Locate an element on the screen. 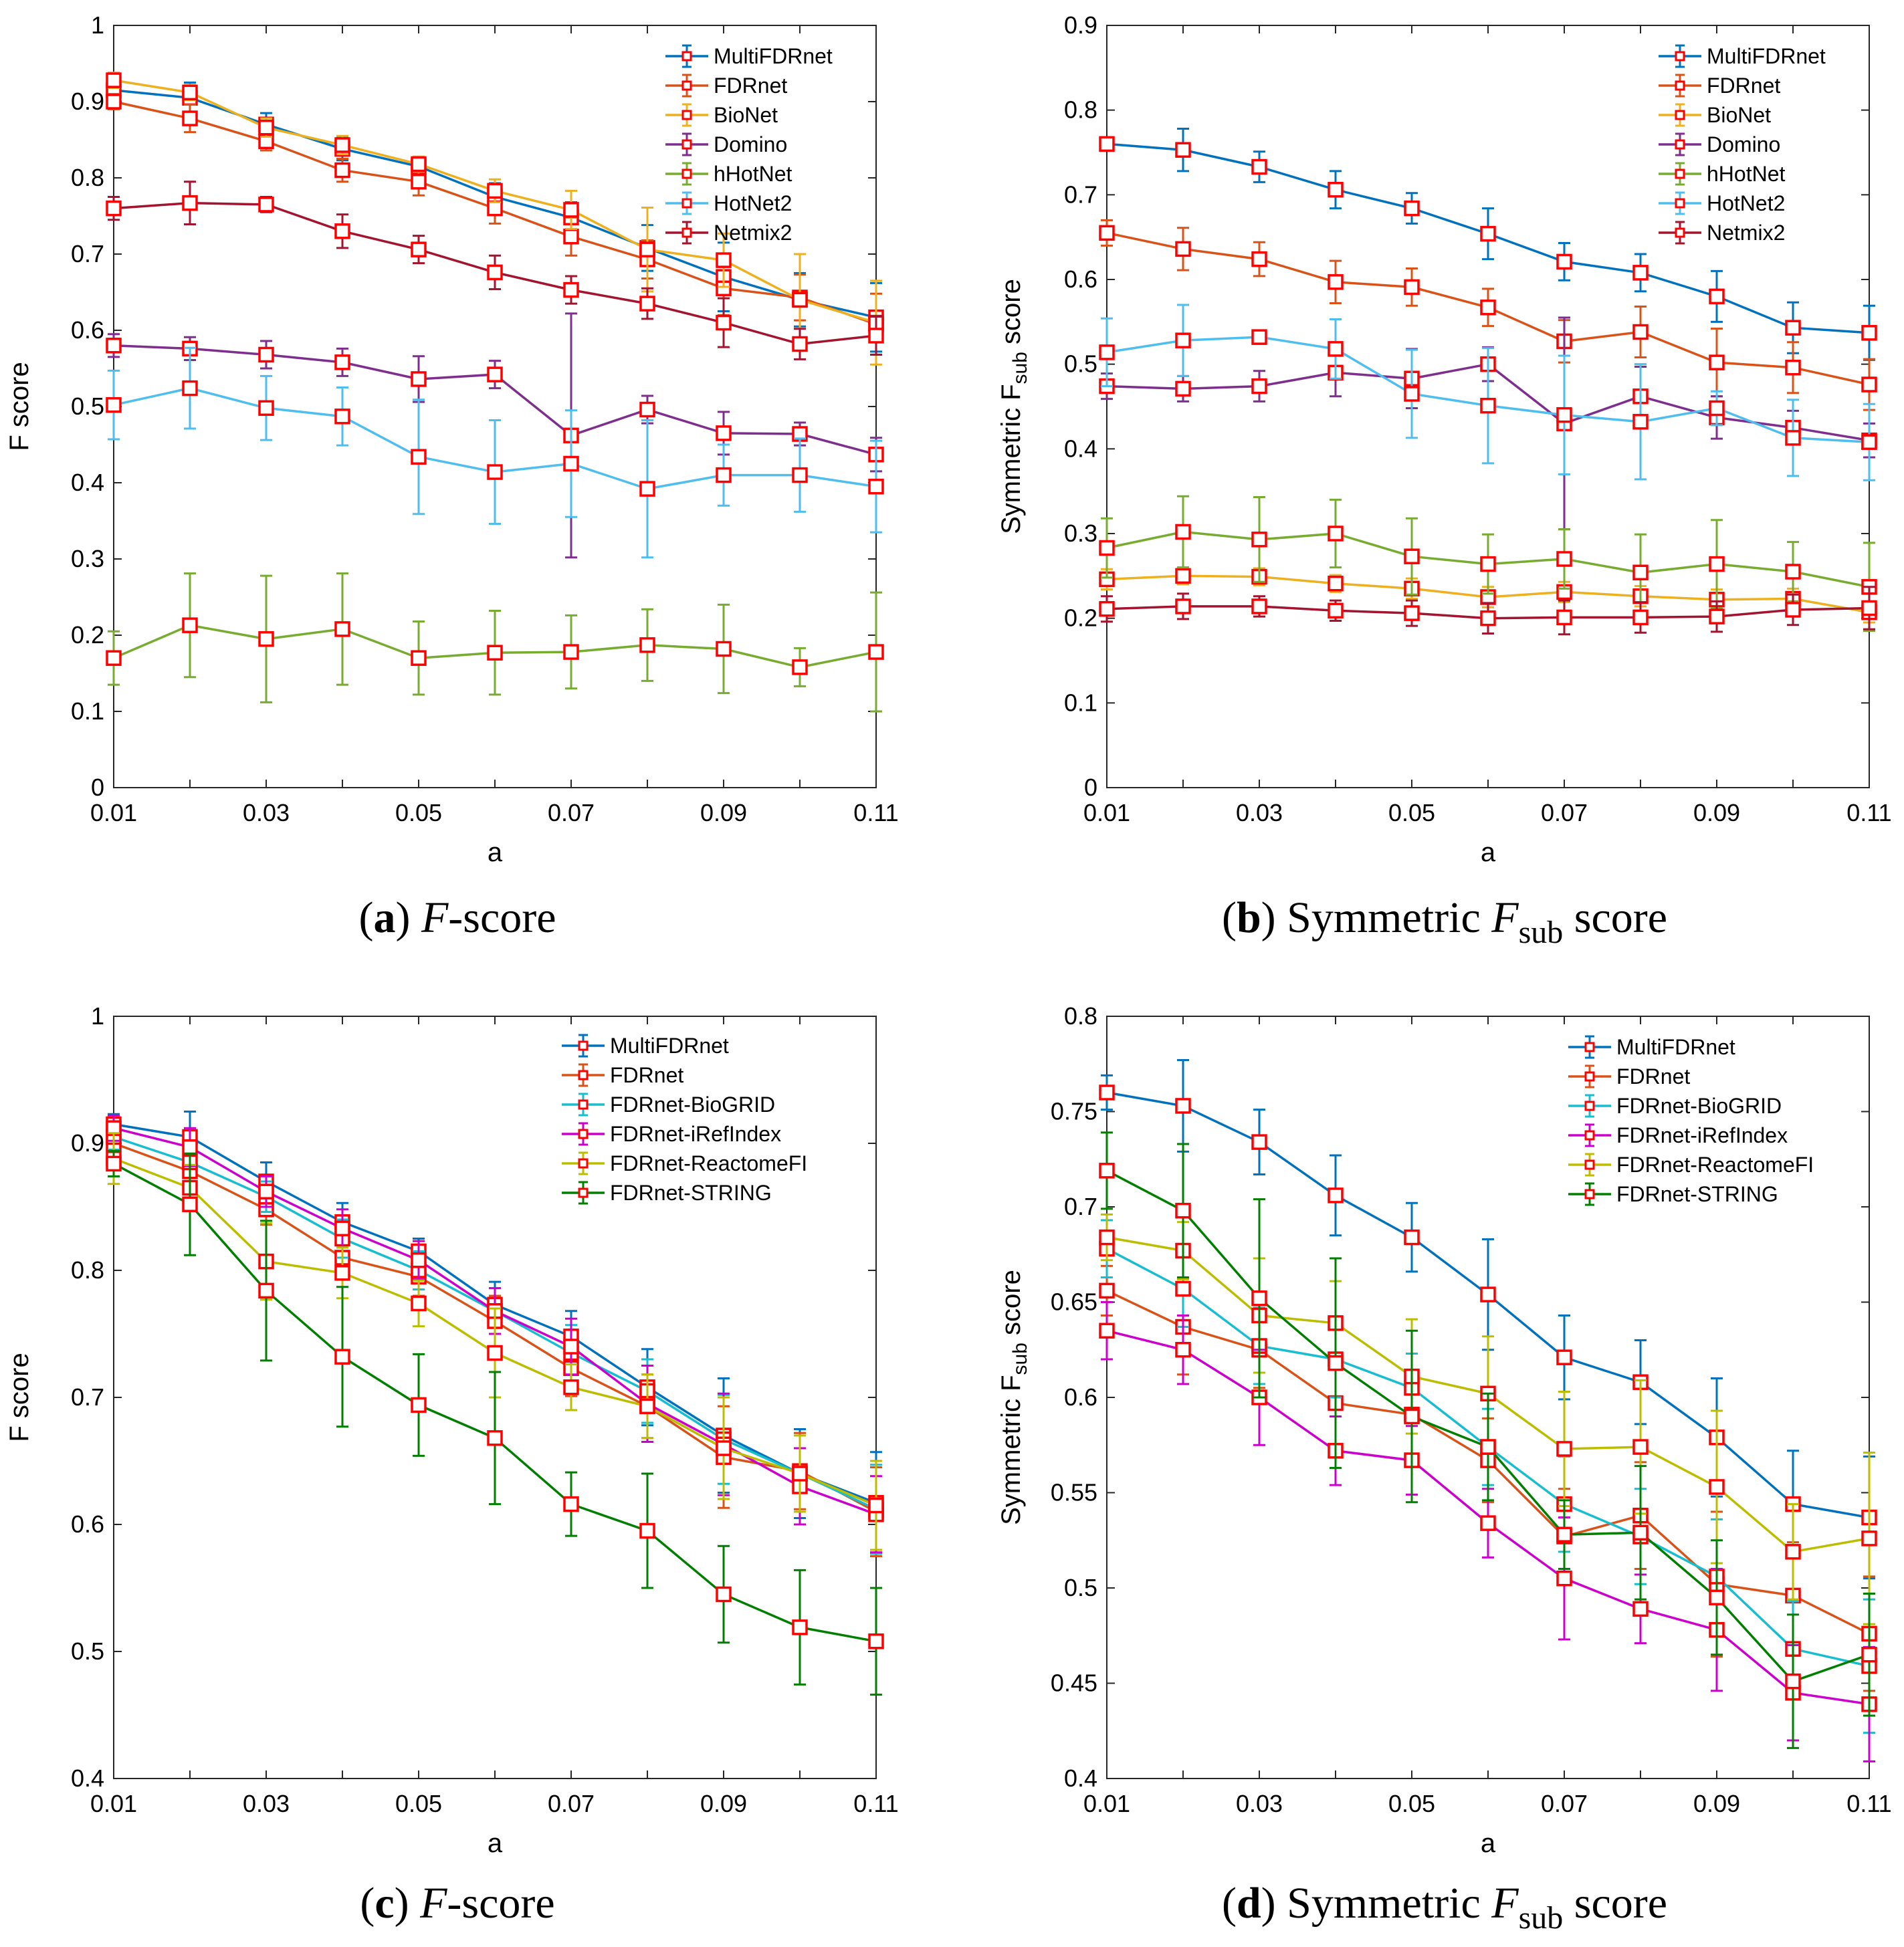 This screenshot has height=1947, width=1904. y-tick-label: 0.4 is located at coordinates (88, 1778).